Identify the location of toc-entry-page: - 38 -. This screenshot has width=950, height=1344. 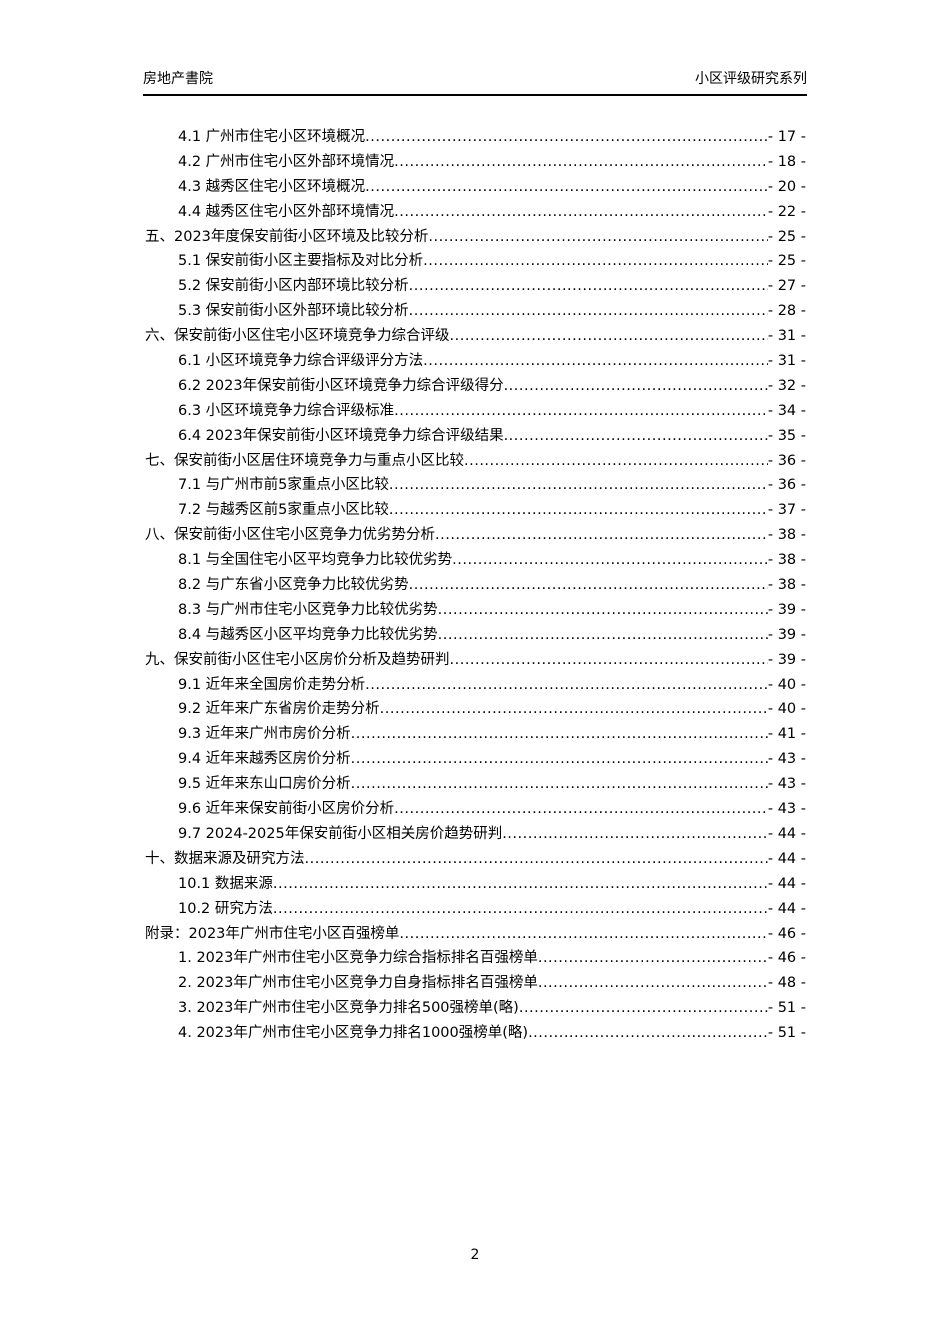
(786, 560).